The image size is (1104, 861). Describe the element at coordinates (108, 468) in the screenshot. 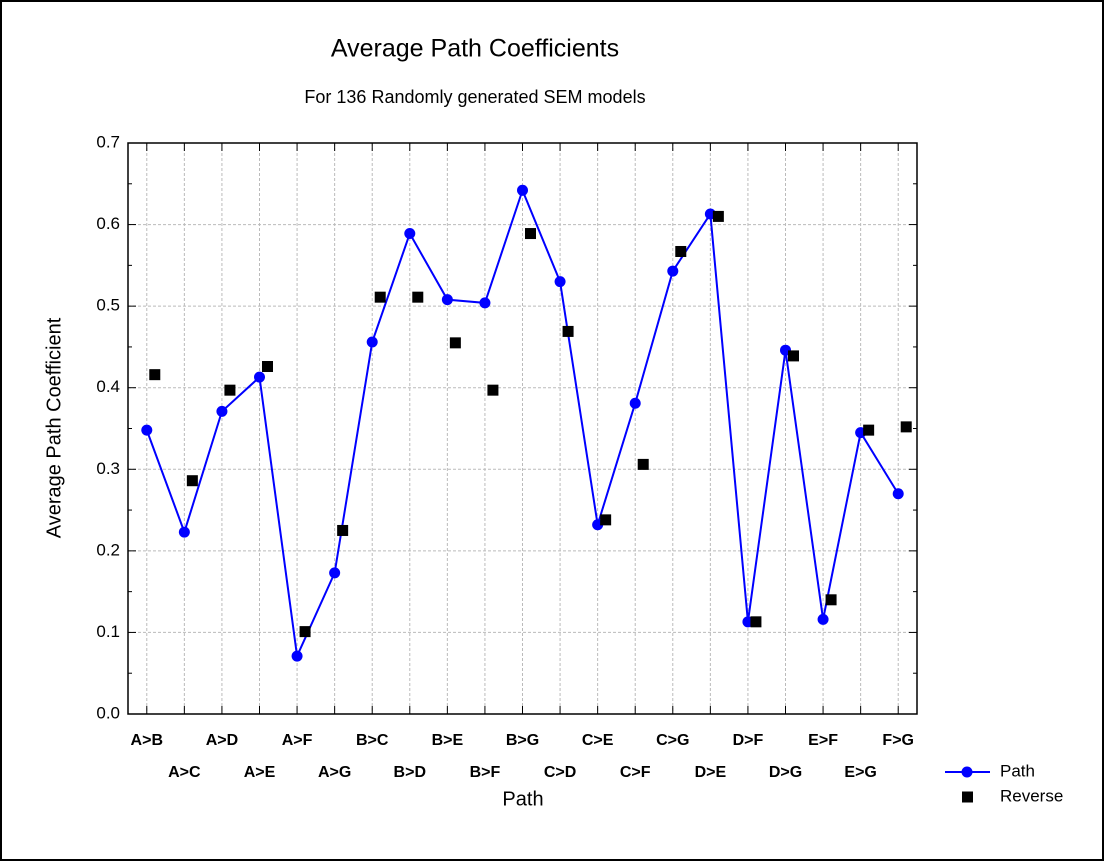

I see `y-tick-label: 0.3` at that location.